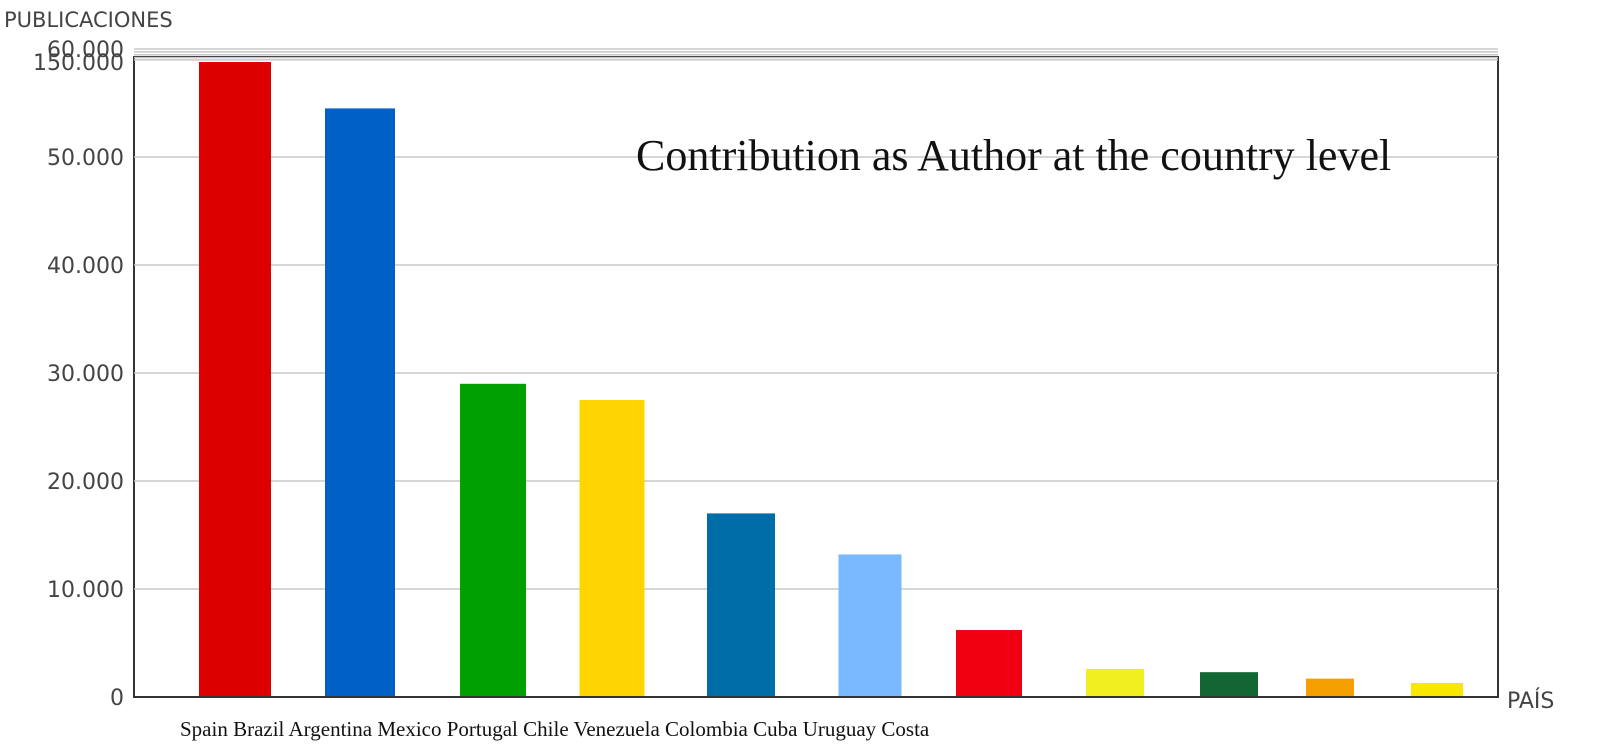 The image size is (1600, 754). I want to click on bar-cuba, so click(1229, 684).